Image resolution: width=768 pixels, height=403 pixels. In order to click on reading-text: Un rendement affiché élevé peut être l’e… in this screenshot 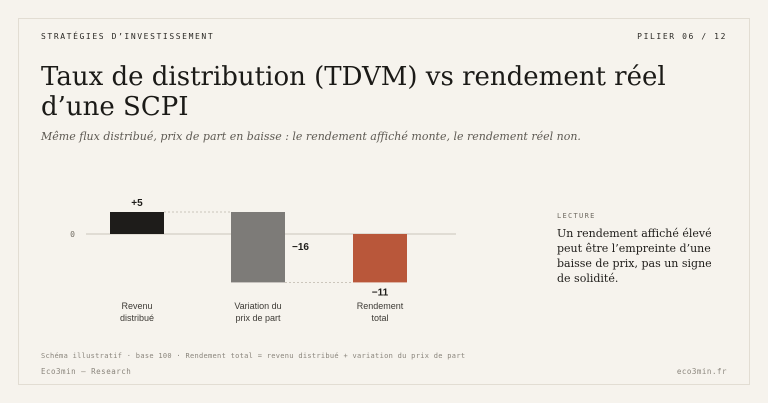, I will do `click(634, 256)`.